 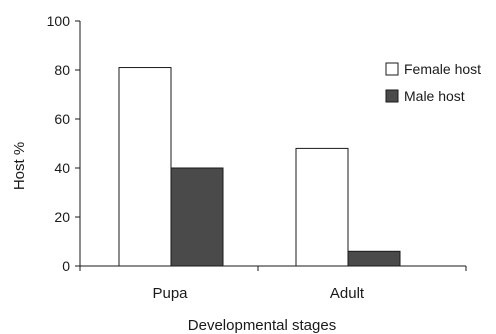 I want to click on x-axis: Pupa Adult, so click(x=273, y=283).